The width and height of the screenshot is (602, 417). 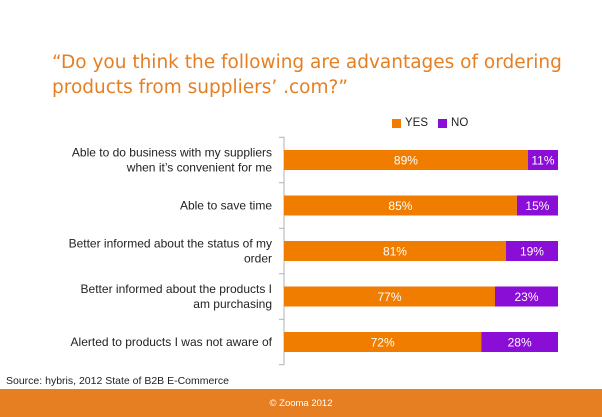 I want to click on category-label: Able to save time, so click(x=226, y=206).